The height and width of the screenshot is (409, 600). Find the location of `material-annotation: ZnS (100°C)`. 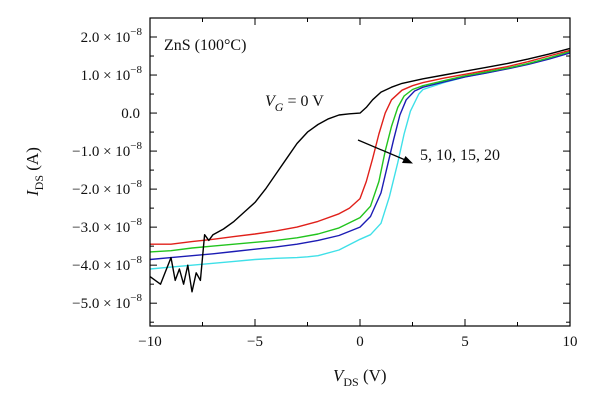

material-annotation: ZnS (100°C) is located at coordinates (205, 45).